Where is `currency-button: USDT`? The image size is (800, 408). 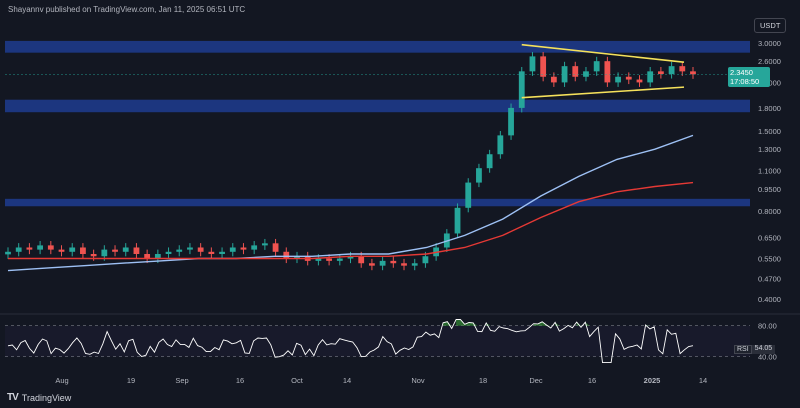
currency-button: USDT is located at coordinates (770, 25).